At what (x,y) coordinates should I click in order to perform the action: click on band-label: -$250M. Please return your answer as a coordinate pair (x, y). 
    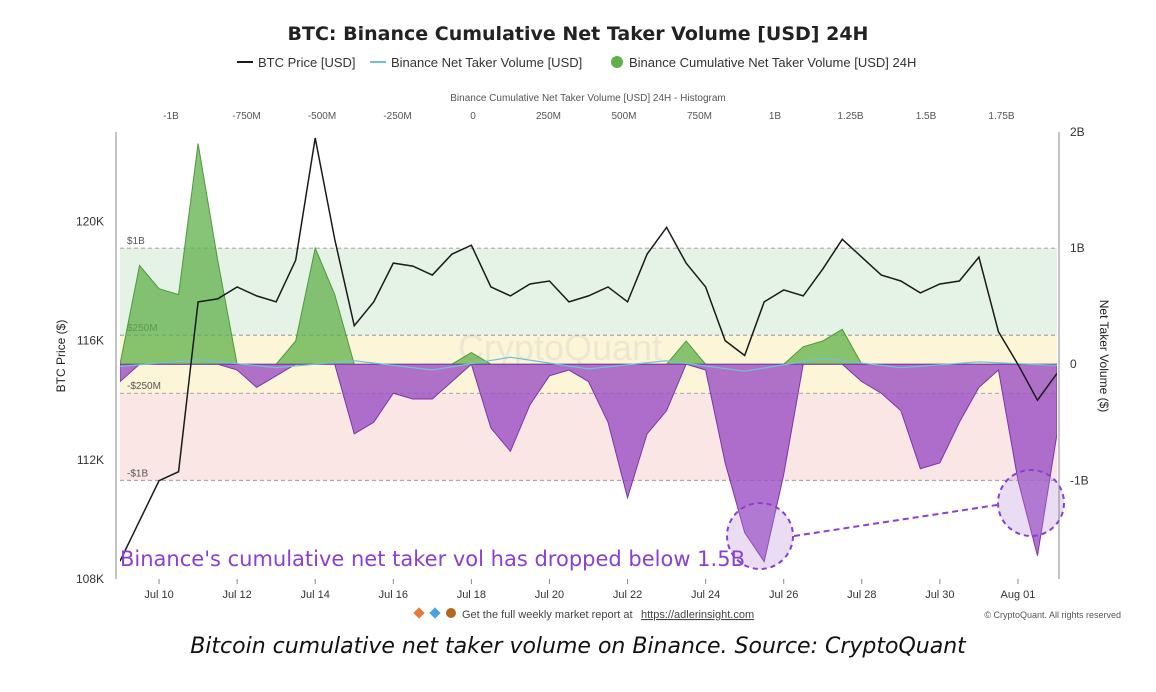
    Looking at the image, I should click on (144, 386).